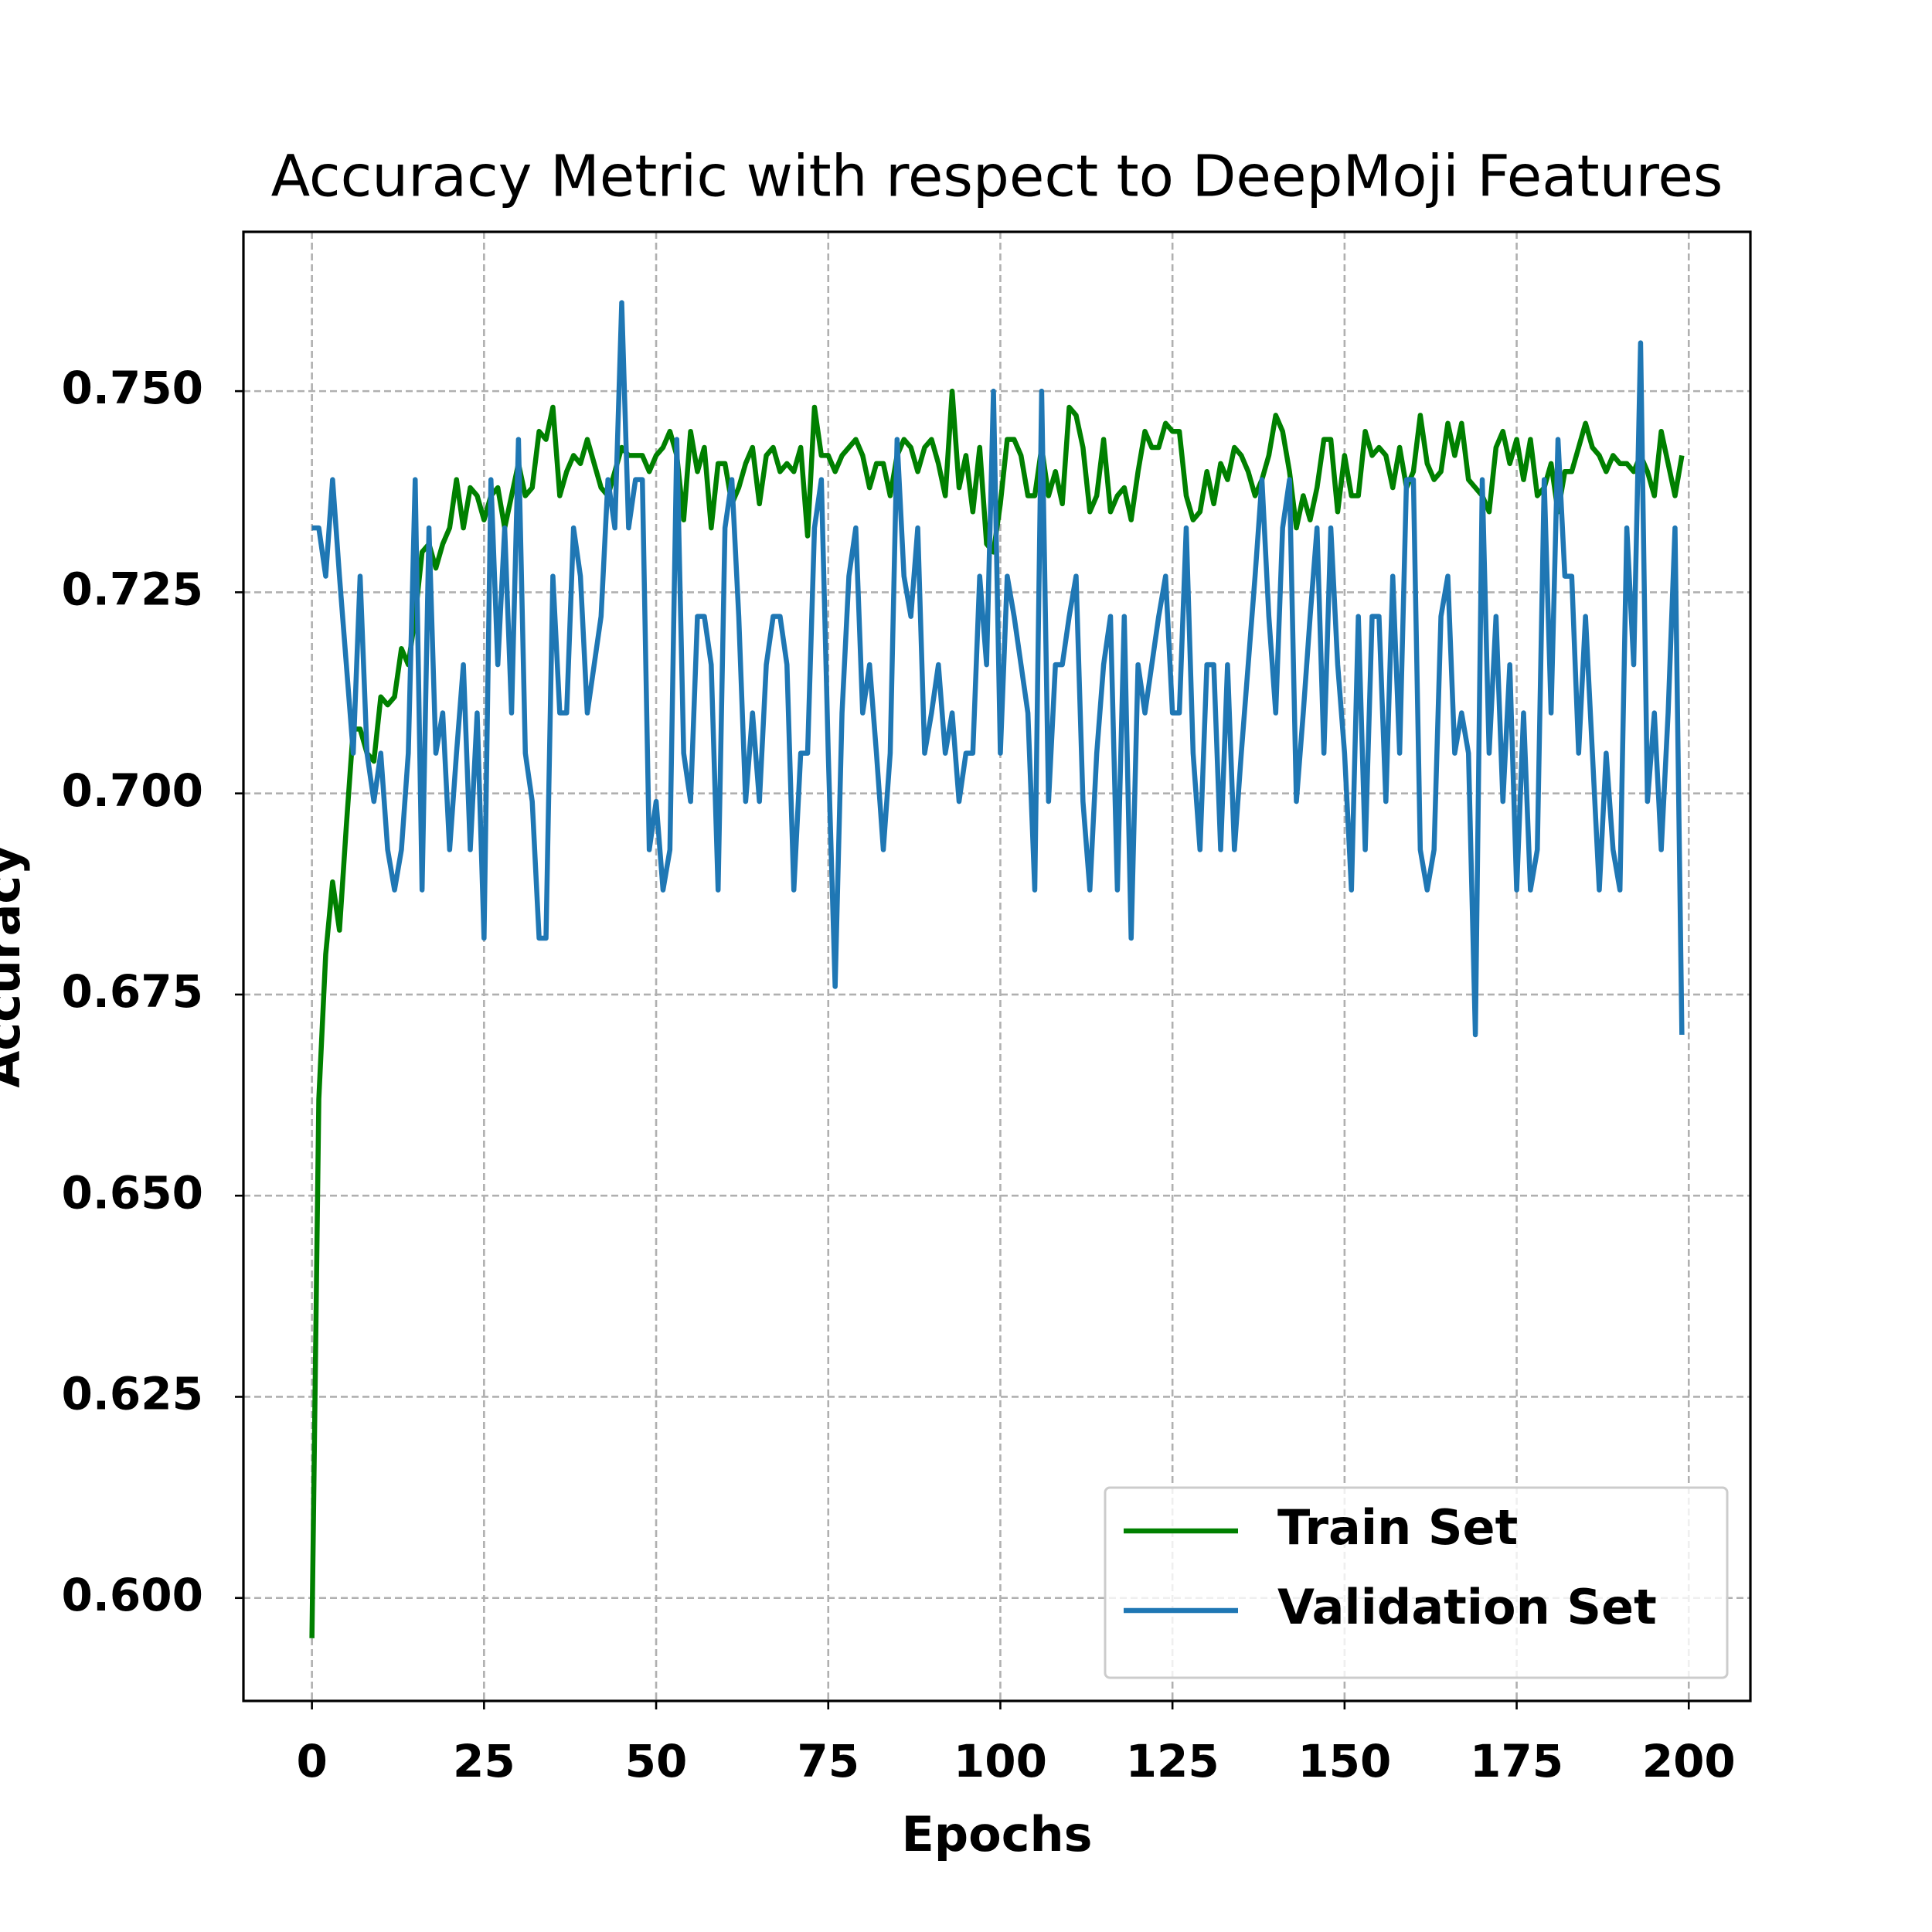 This screenshot has width=1932, height=1932. I want to click on y-tick-label: 0.625, so click(132, 1394).